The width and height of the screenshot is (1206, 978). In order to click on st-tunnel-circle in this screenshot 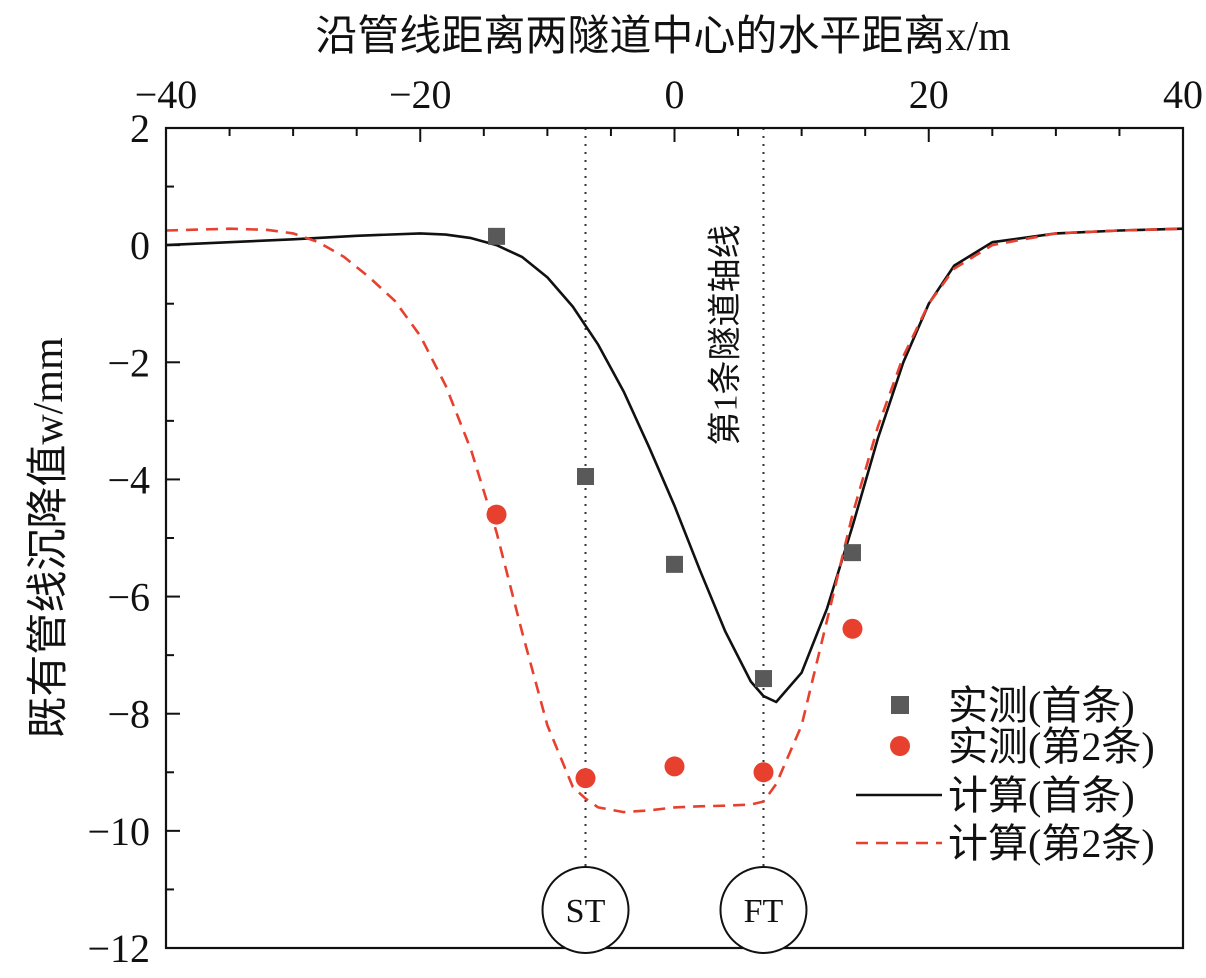, I will do `click(585, 910)`.